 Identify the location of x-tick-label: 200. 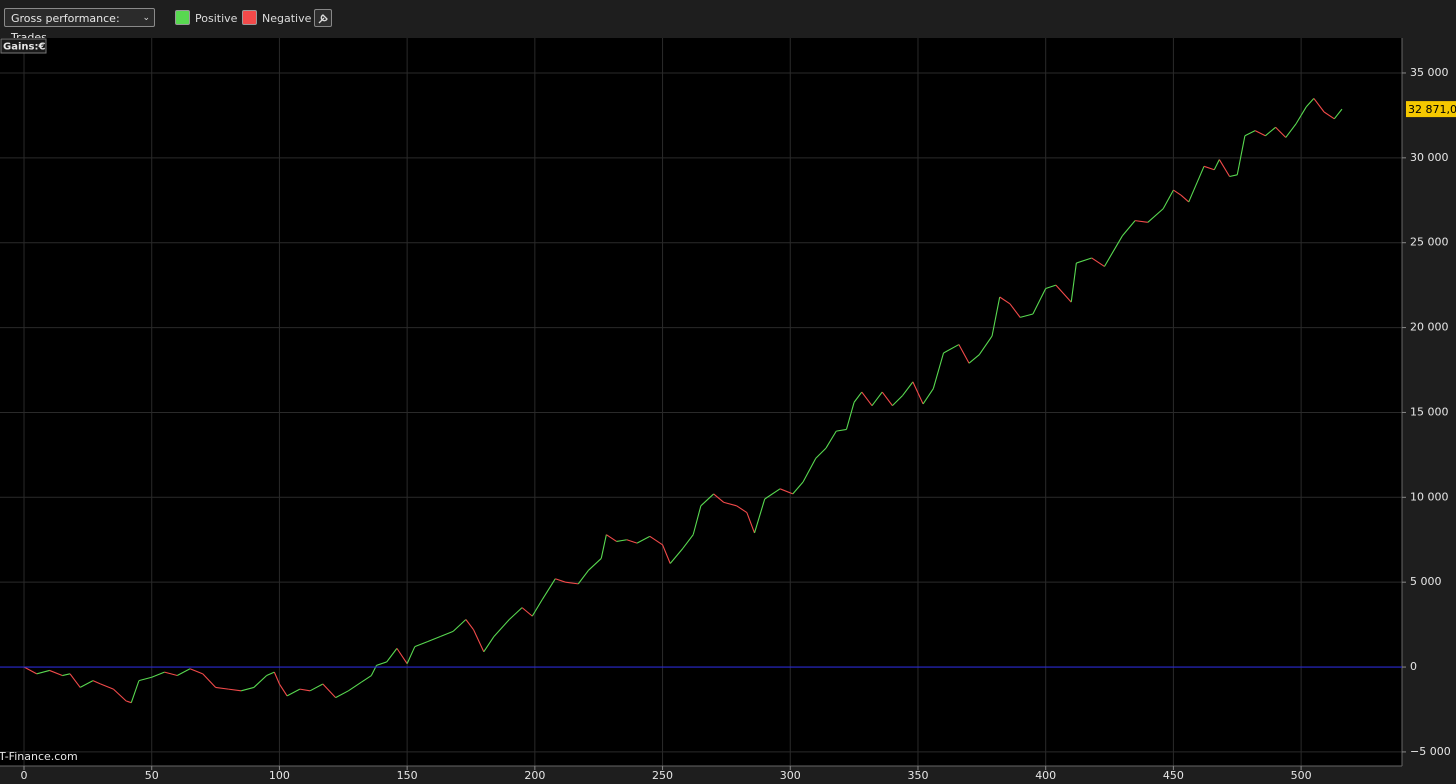
(534, 775).